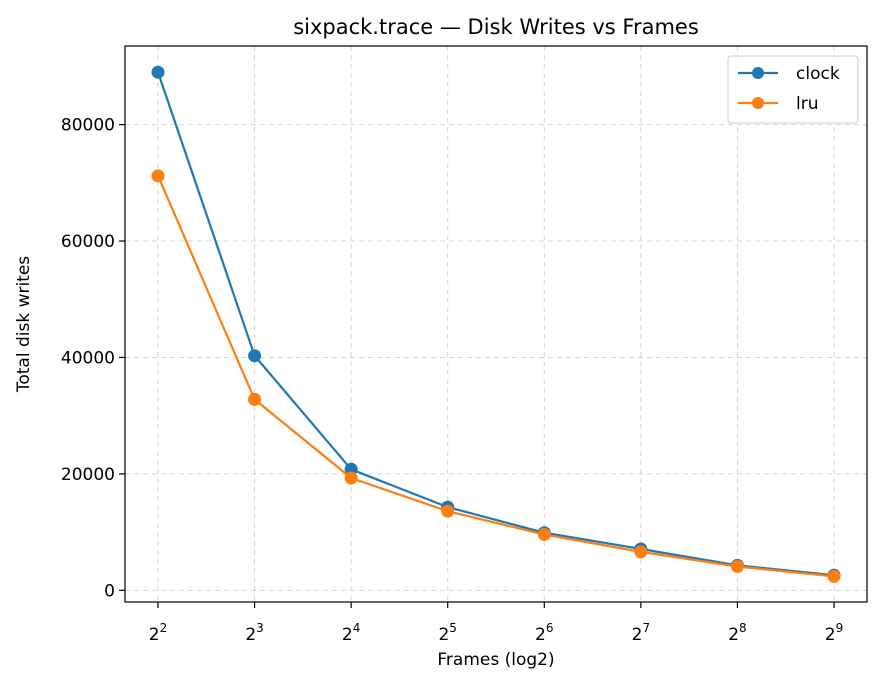  I want to click on y-tick-label: 0, so click(109, 591).